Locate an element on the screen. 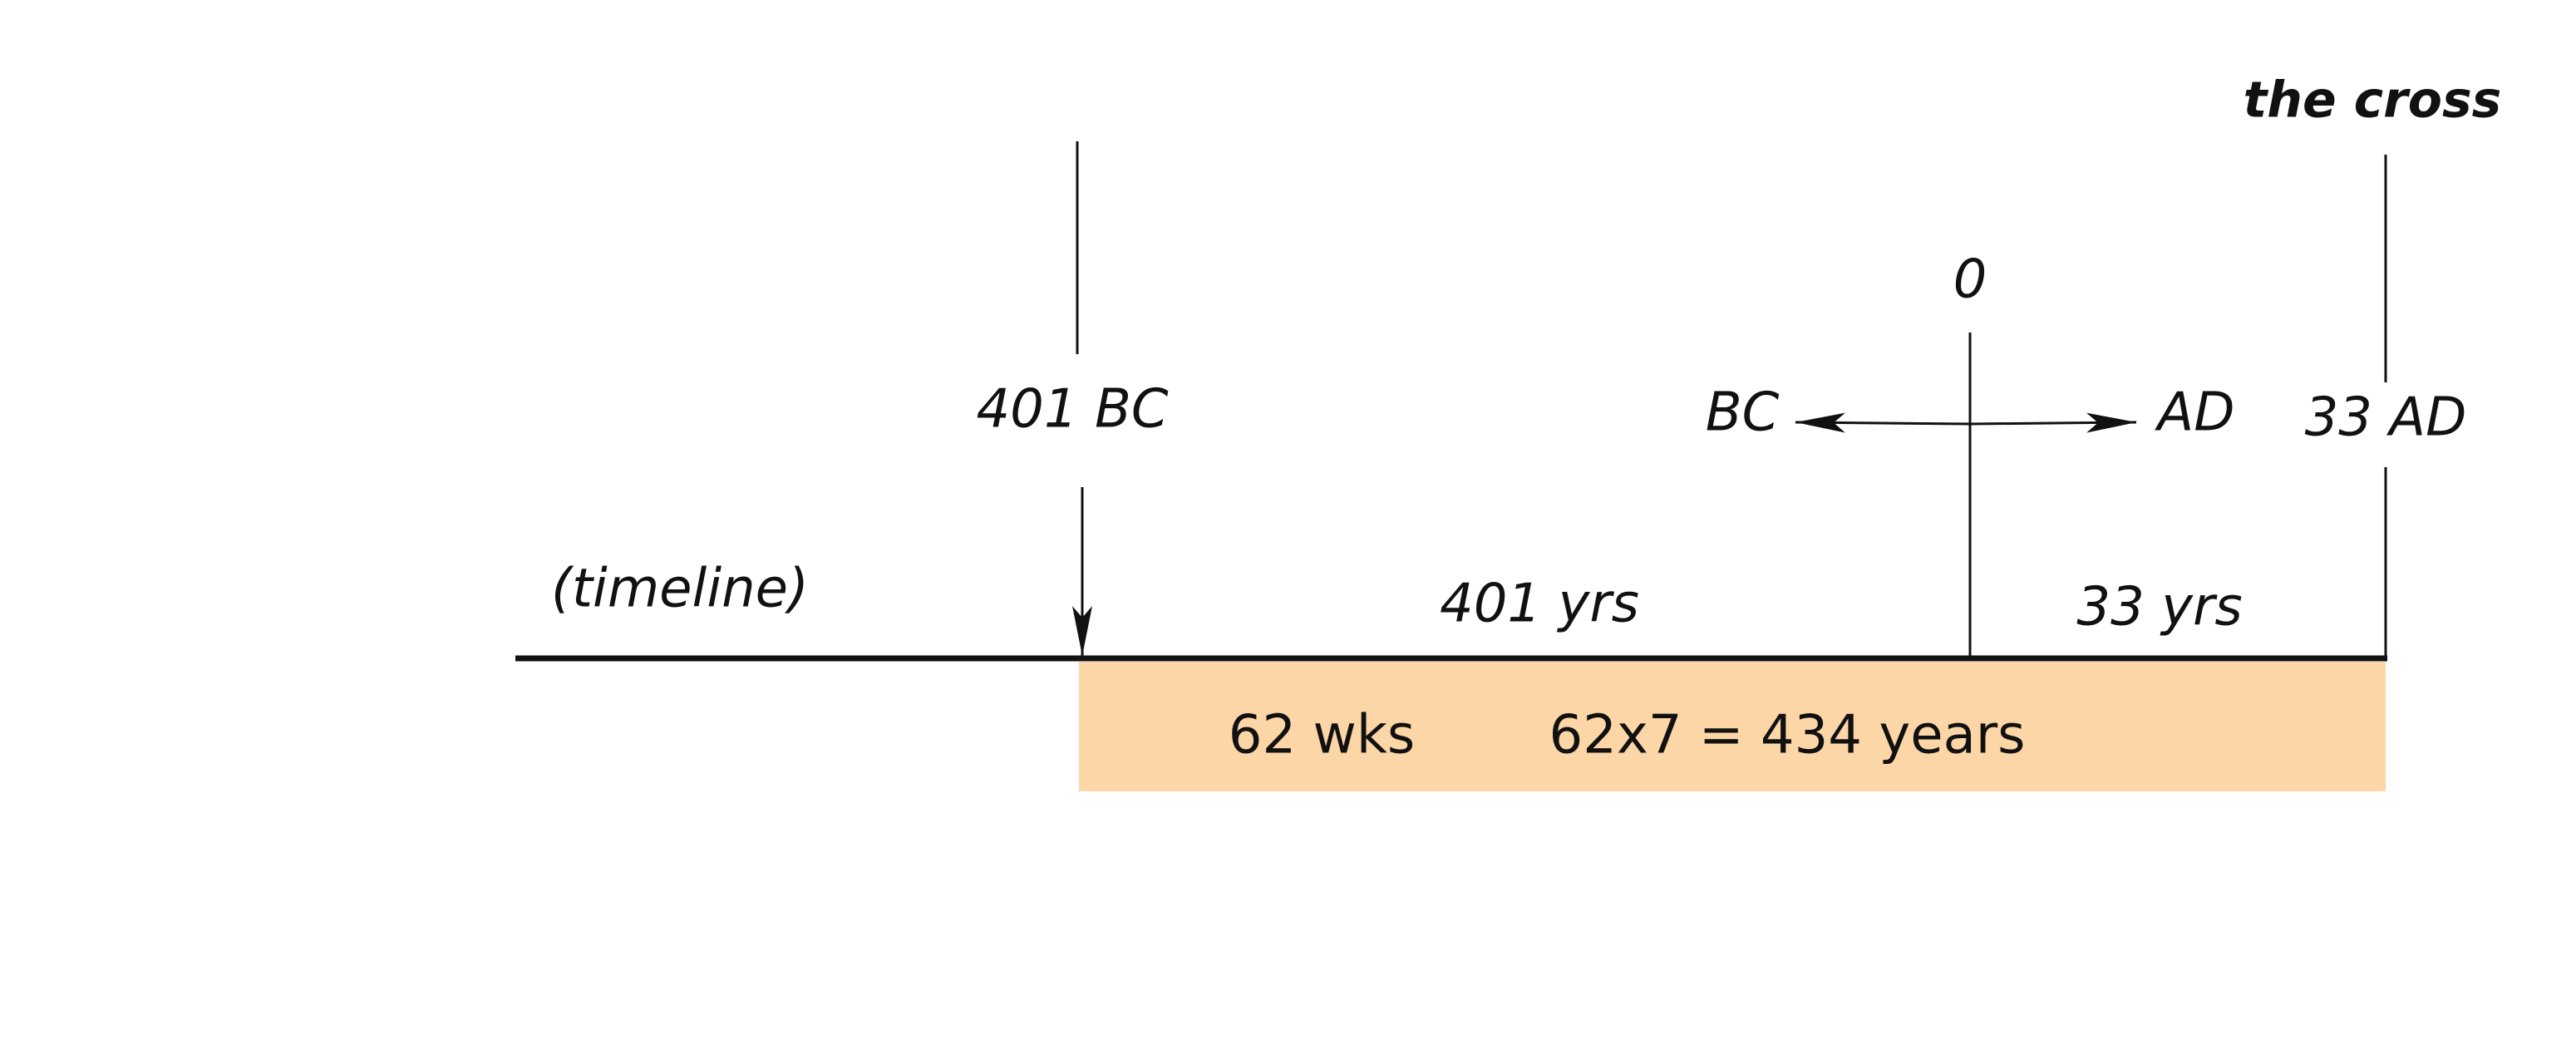 The height and width of the screenshot is (1064, 2576). title: the cross is located at coordinates (2373, 100).